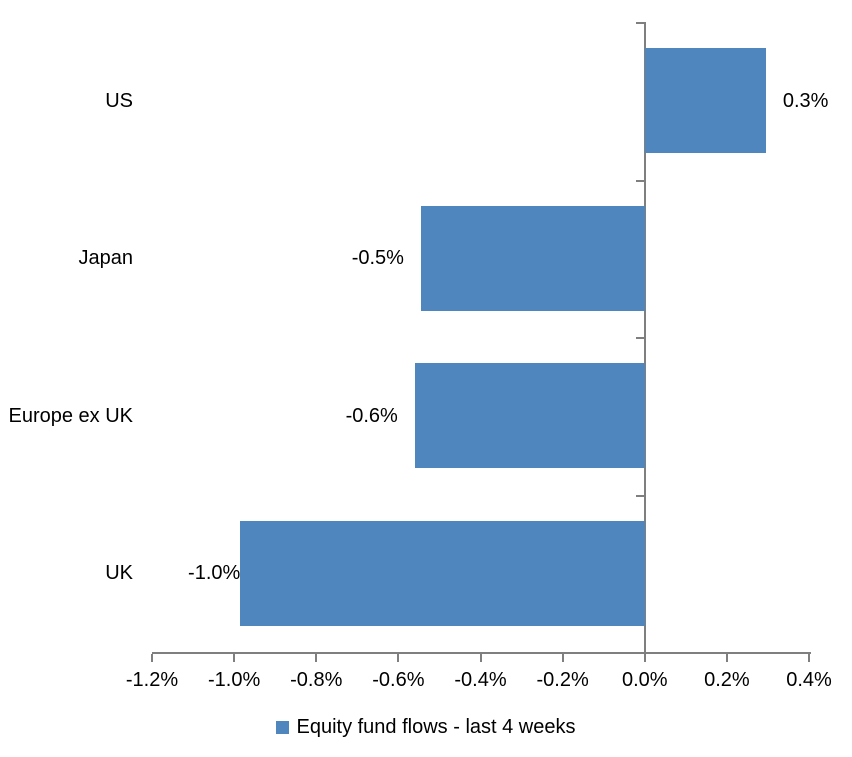 Image resolution: width=852 pixels, height=757 pixels. What do you see at coordinates (562, 680) in the screenshot?
I see `x-axis-tick-label: -0.2%` at bounding box center [562, 680].